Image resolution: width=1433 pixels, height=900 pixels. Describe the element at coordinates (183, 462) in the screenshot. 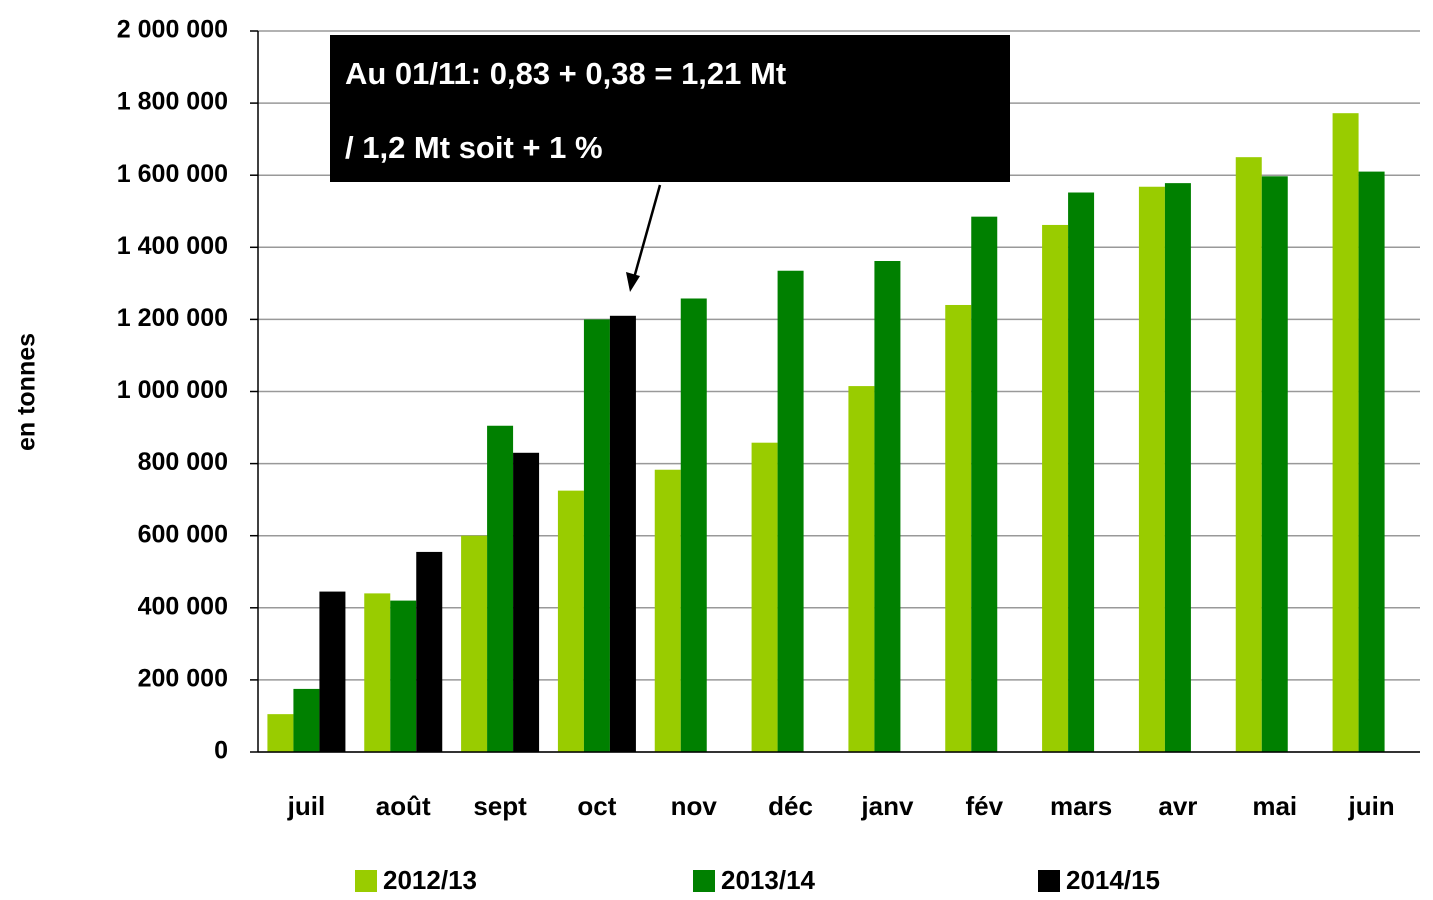

I see `y-tick-label: 800 000` at that location.